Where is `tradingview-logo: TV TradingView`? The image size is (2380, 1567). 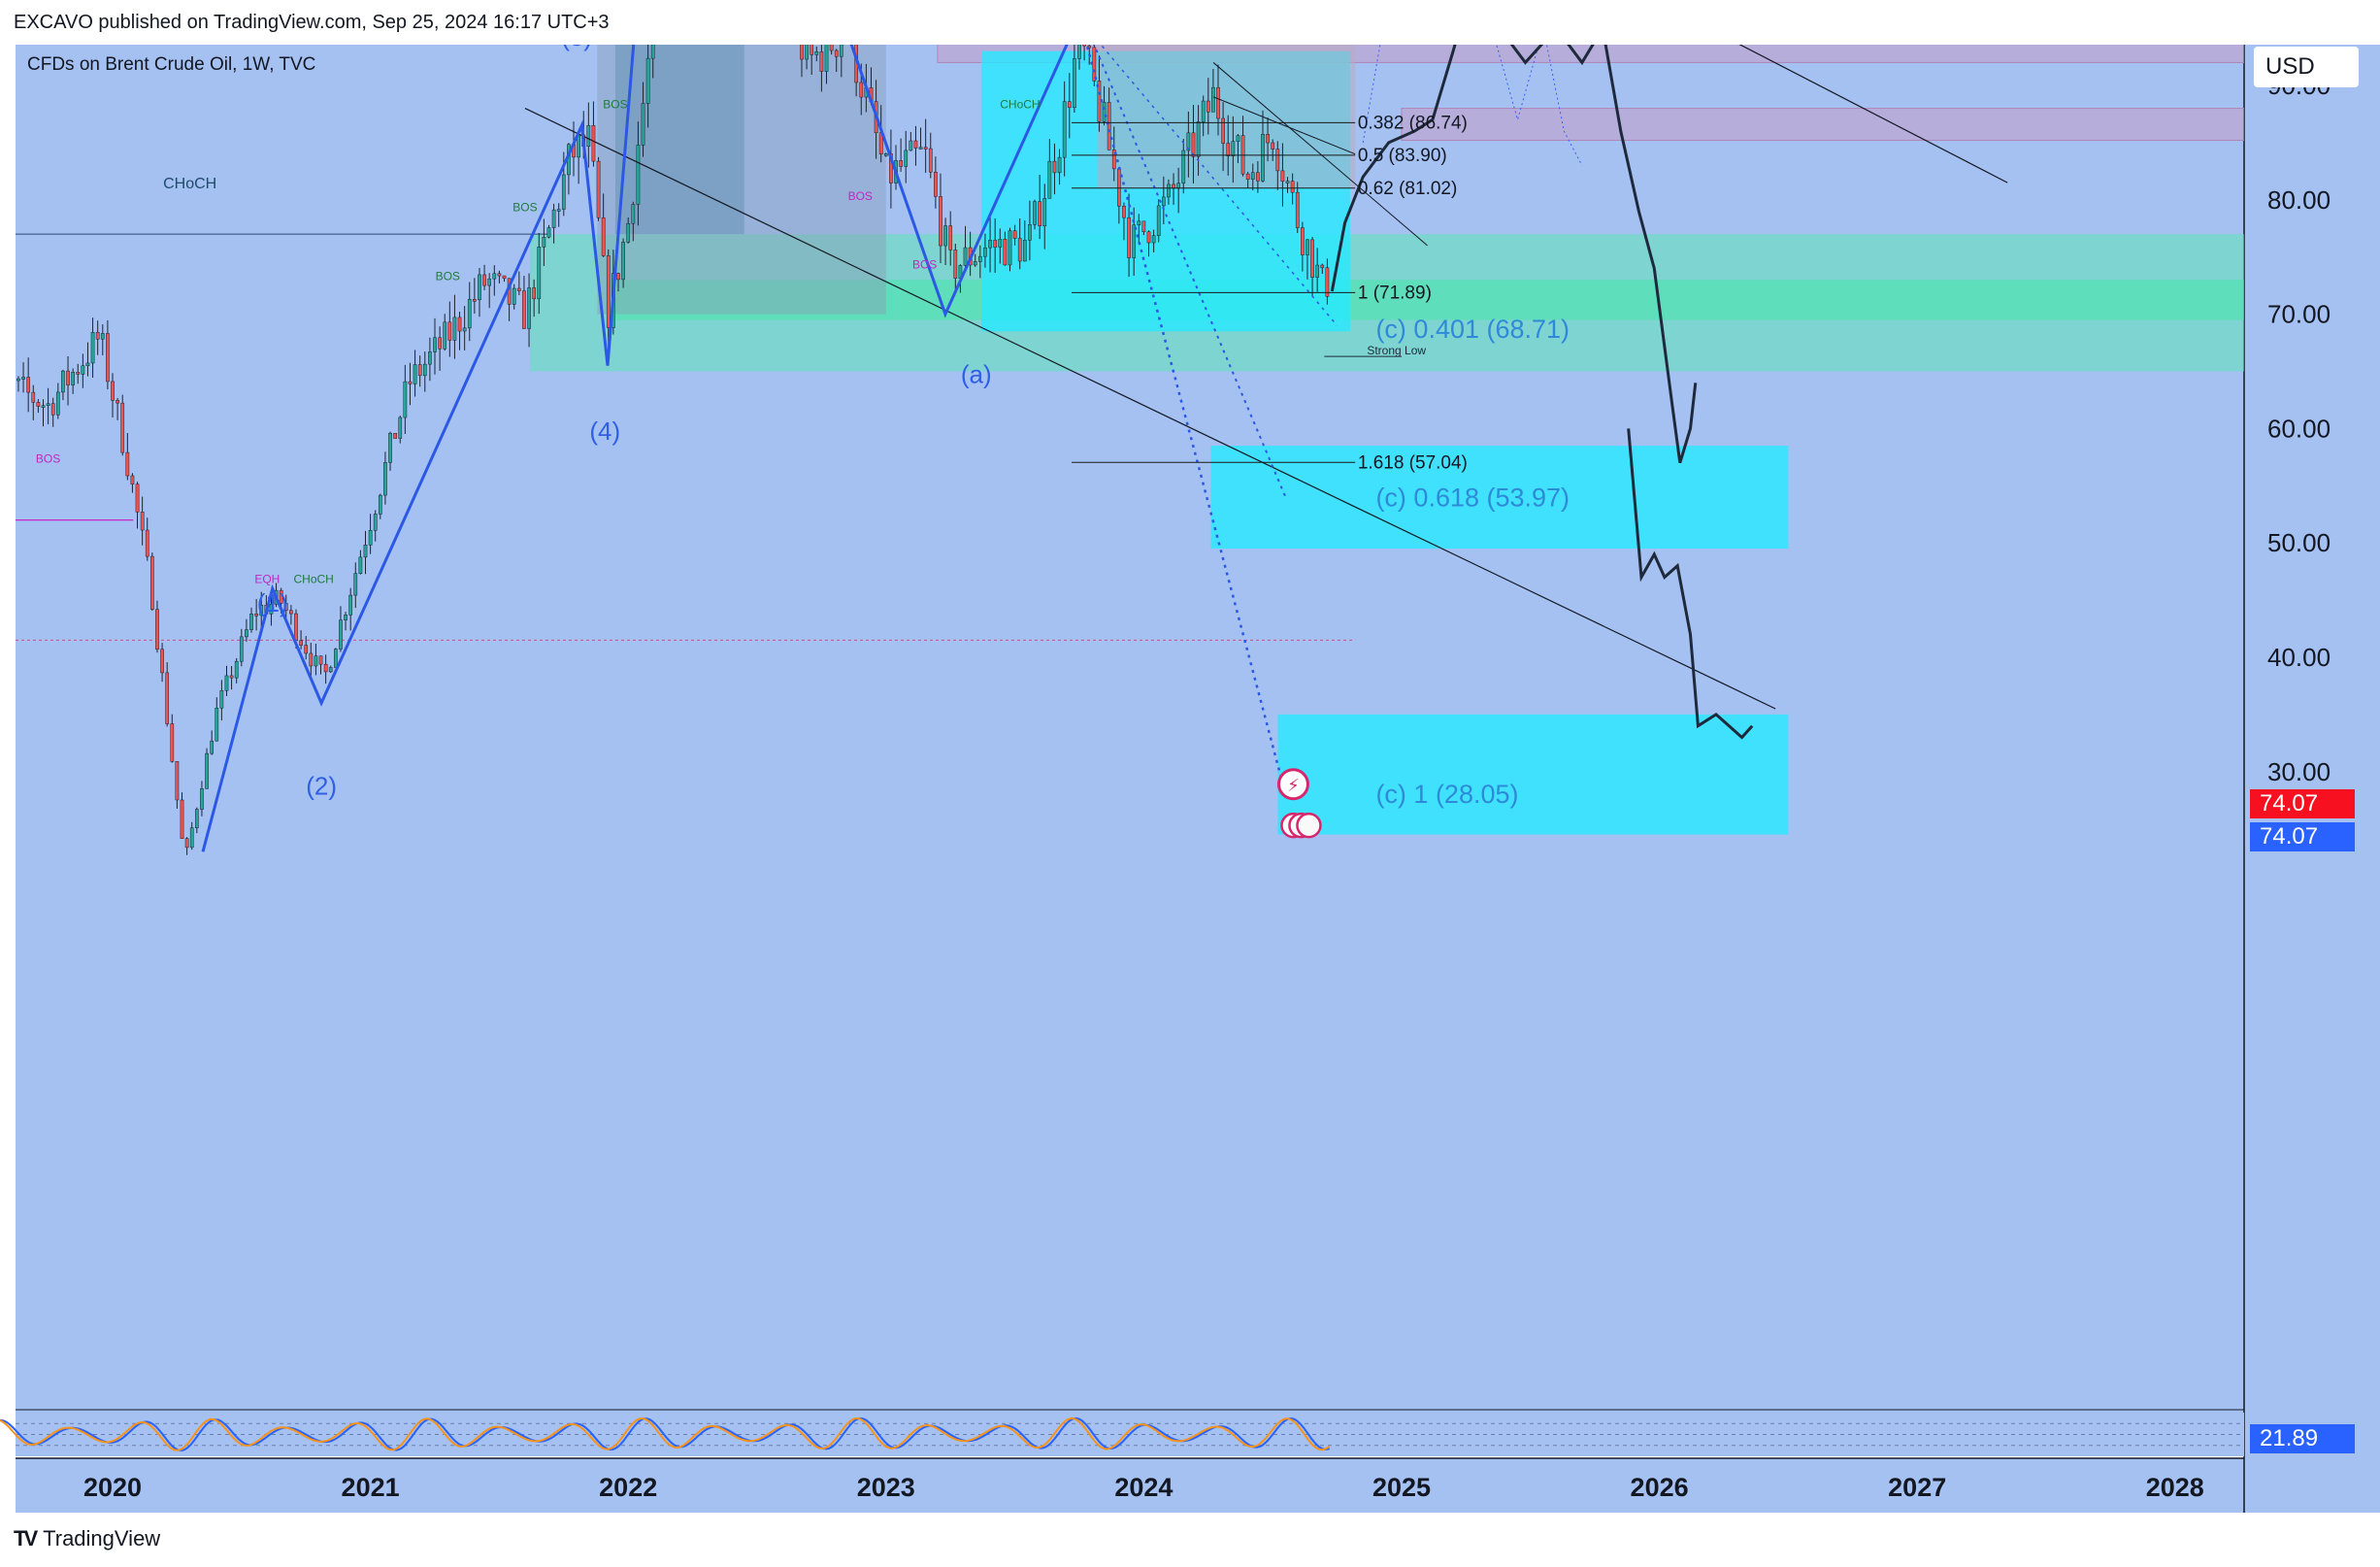 tradingview-logo: TV TradingView is located at coordinates (87, 1538).